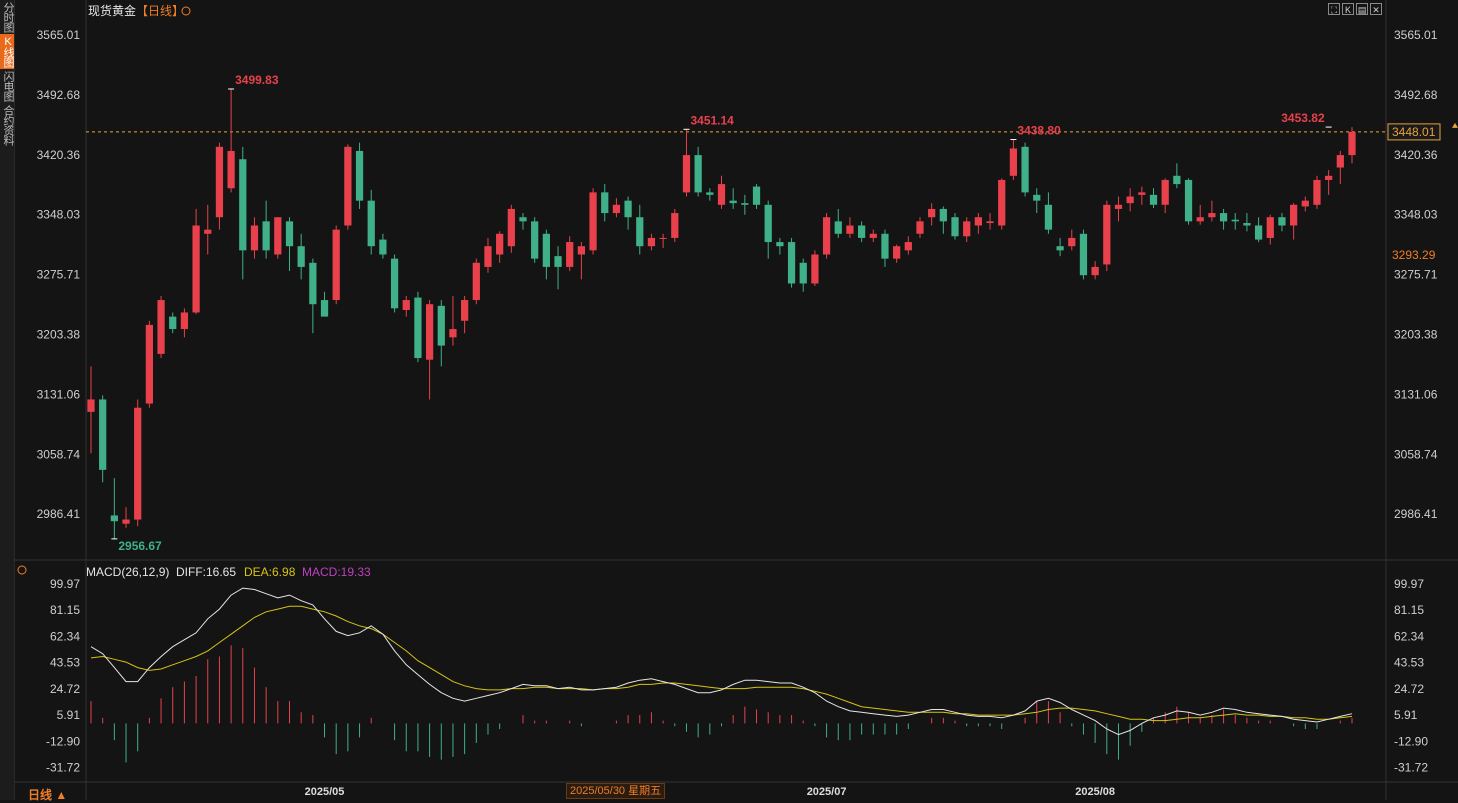  What do you see at coordinates (1416, 95) in the screenshot?
I see `price-tick-right: 3492.68` at bounding box center [1416, 95].